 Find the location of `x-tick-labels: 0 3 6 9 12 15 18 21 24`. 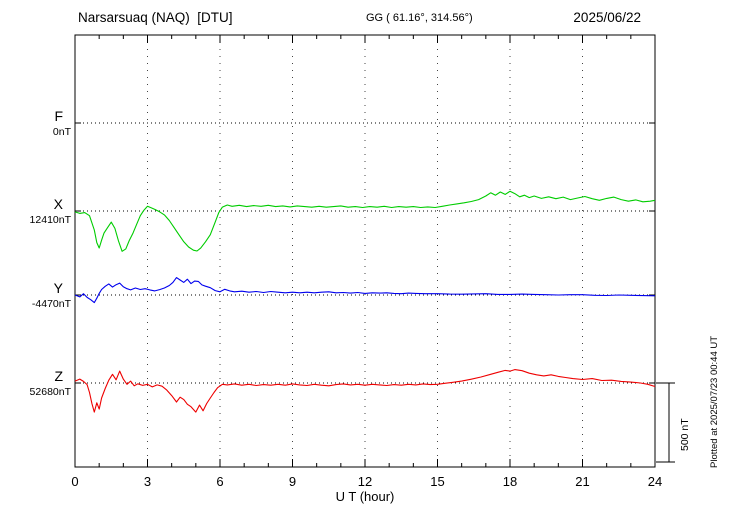

x-tick-labels: 0 3 6 9 12 15 18 21 24 is located at coordinates (366, 481).